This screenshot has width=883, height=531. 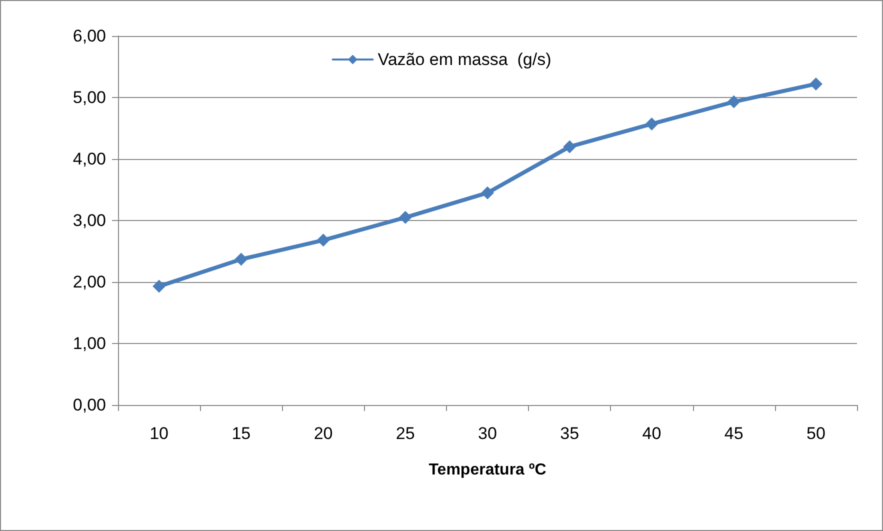 I want to click on y-tick-label: 3,00, so click(x=89, y=220).